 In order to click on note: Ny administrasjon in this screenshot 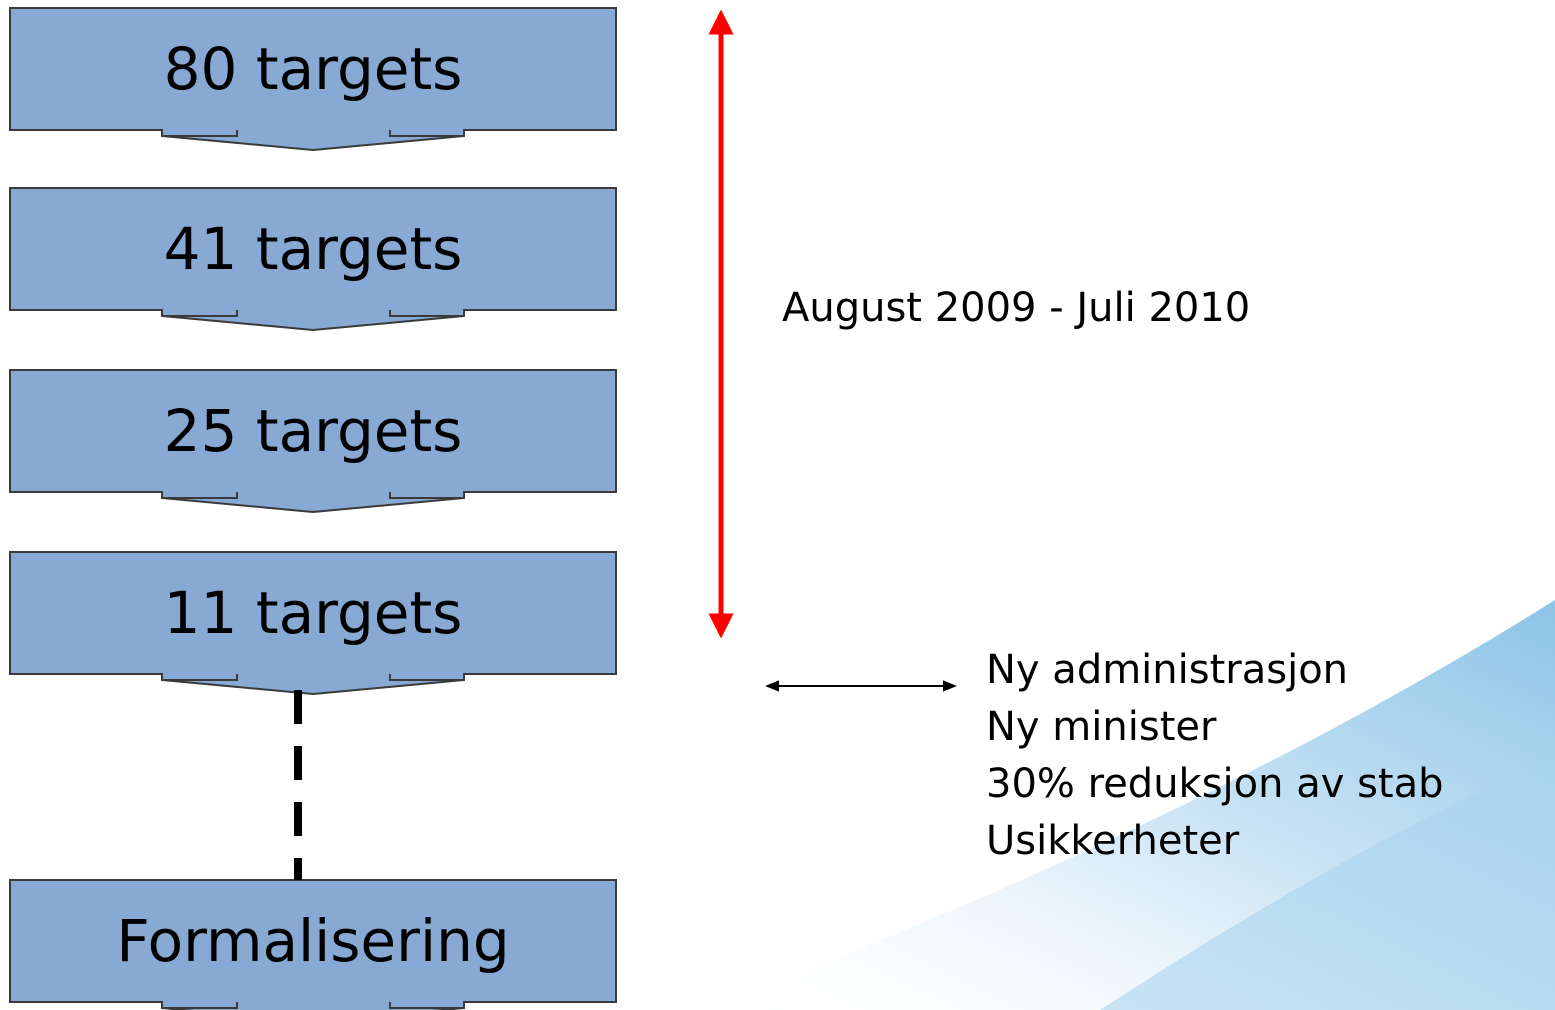, I will do `click(1167, 670)`.